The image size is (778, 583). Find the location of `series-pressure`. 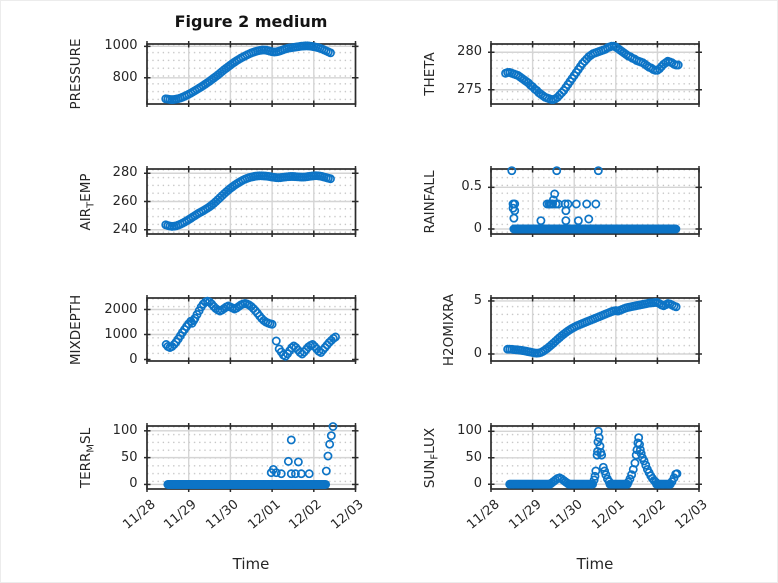

series-pressure is located at coordinates (247, 73).